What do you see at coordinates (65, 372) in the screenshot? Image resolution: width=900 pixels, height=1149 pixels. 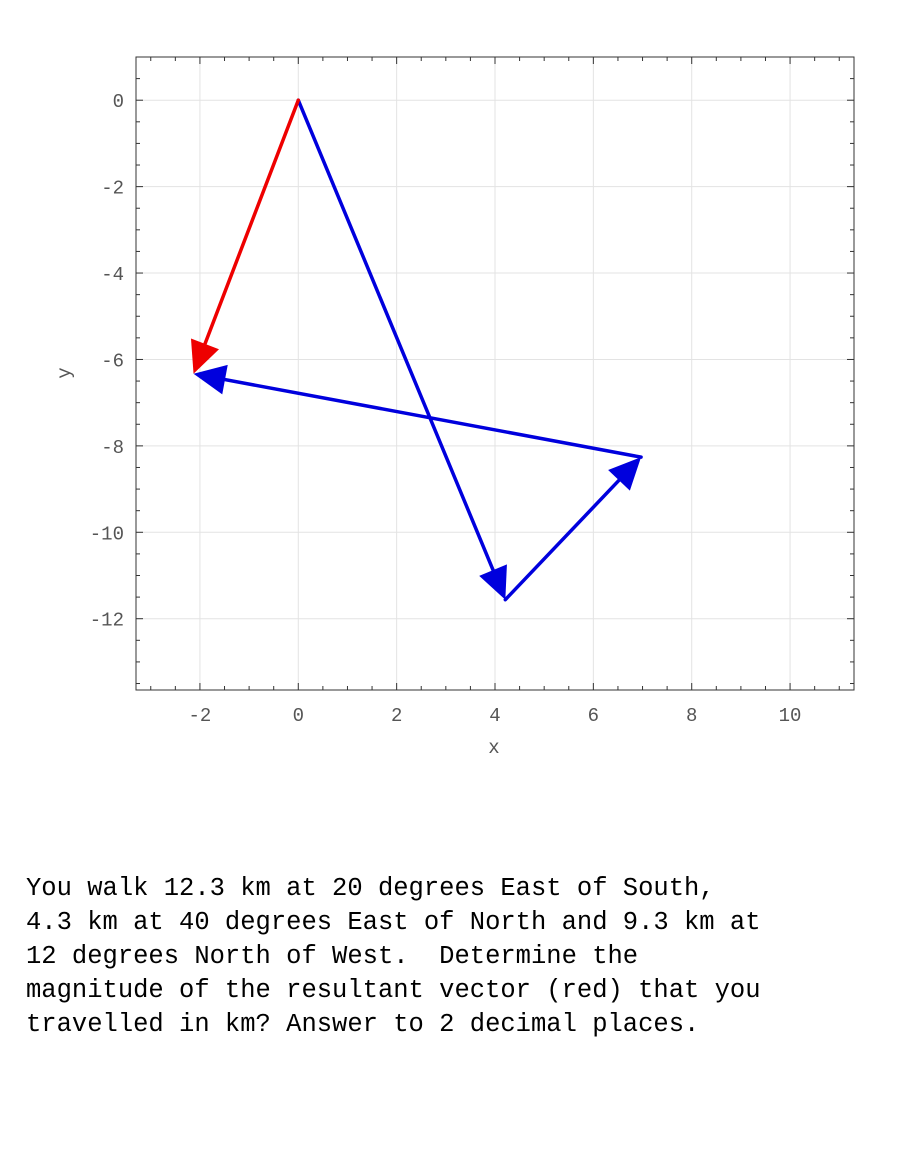 I see `y-axis-label: y` at bounding box center [65, 372].